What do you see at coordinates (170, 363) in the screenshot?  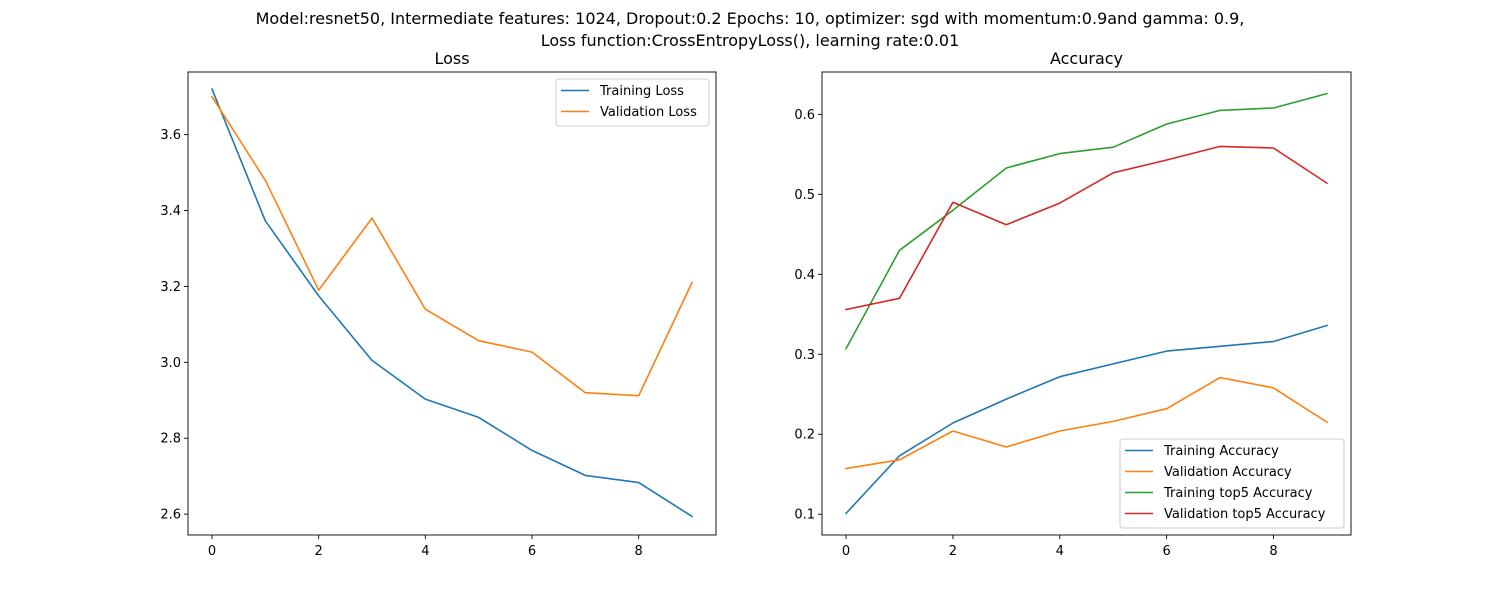 I see `y-tick-label: 3.0` at bounding box center [170, 363].